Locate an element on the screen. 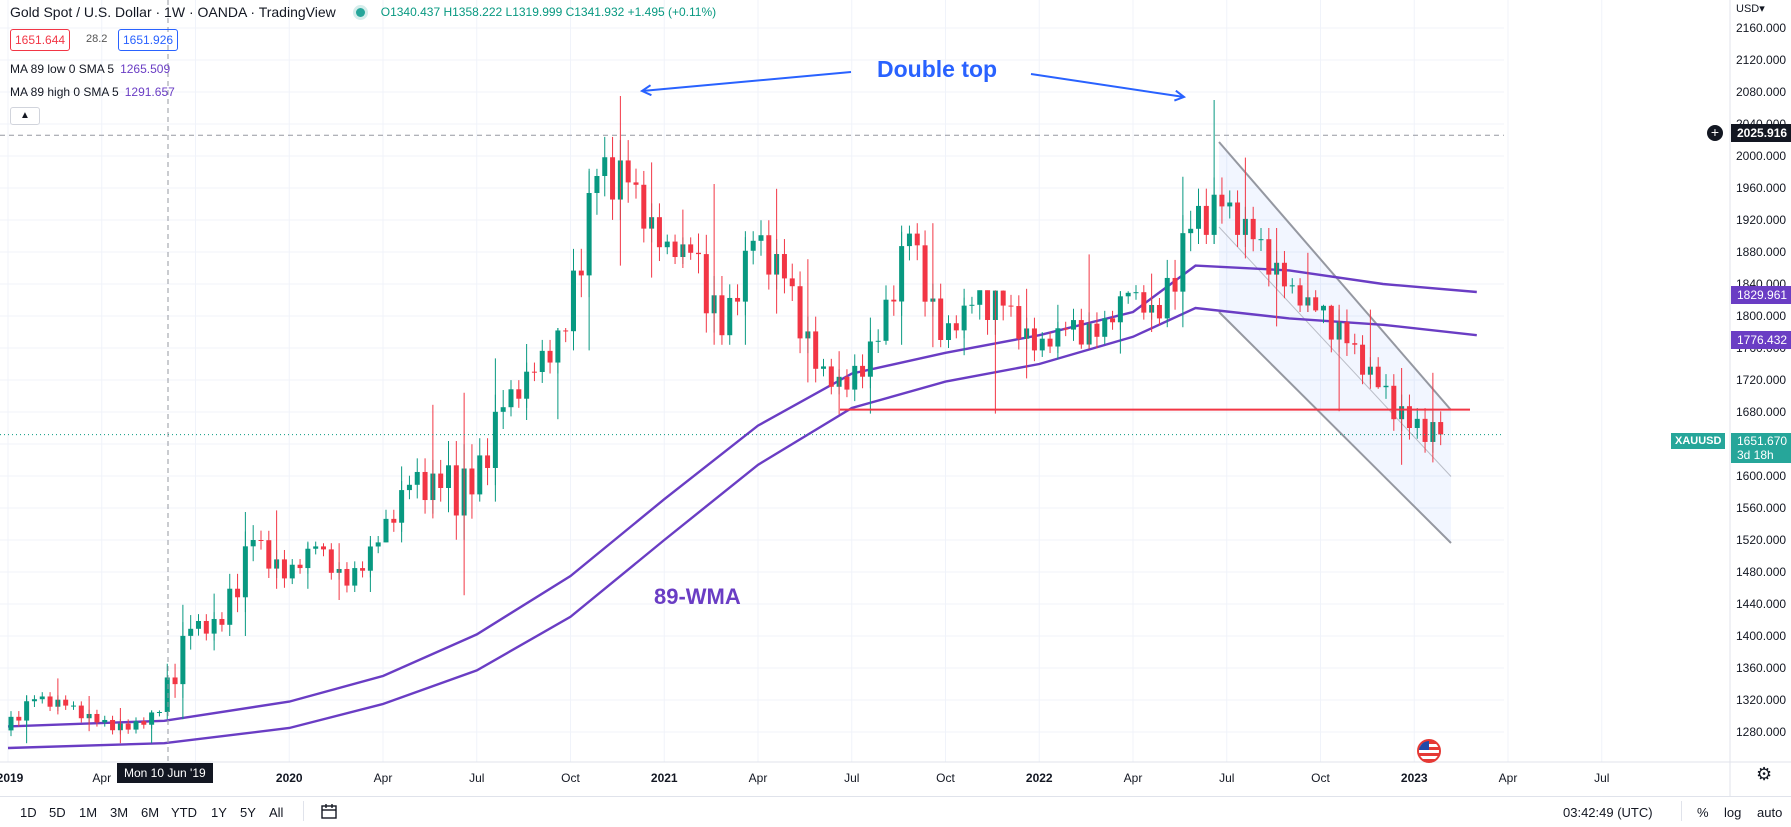 The width and height of the screenshot is (1791, 827). price-tick: 1480.000 is located at coordinates (1761, 572).